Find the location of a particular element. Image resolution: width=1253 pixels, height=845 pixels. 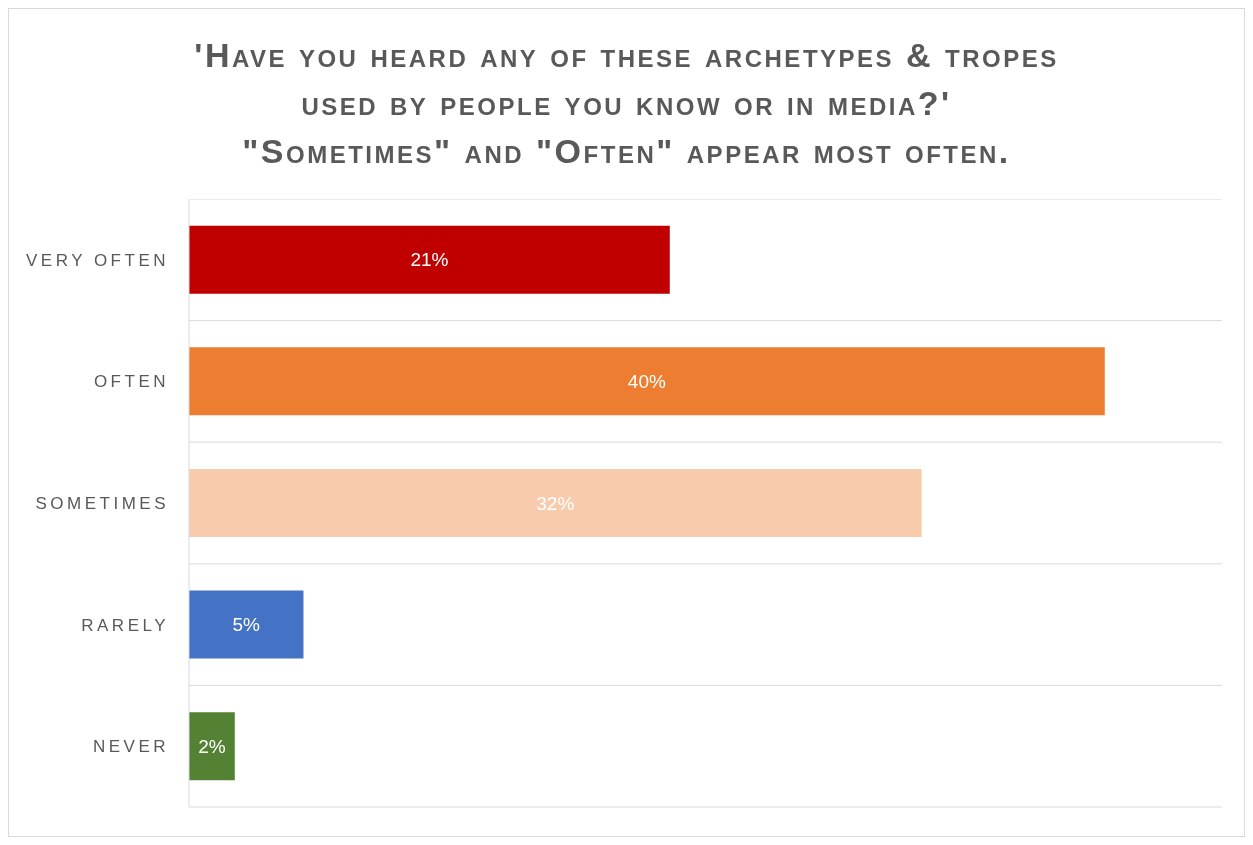

data-label: 5% is located at coordinates (246, 625).